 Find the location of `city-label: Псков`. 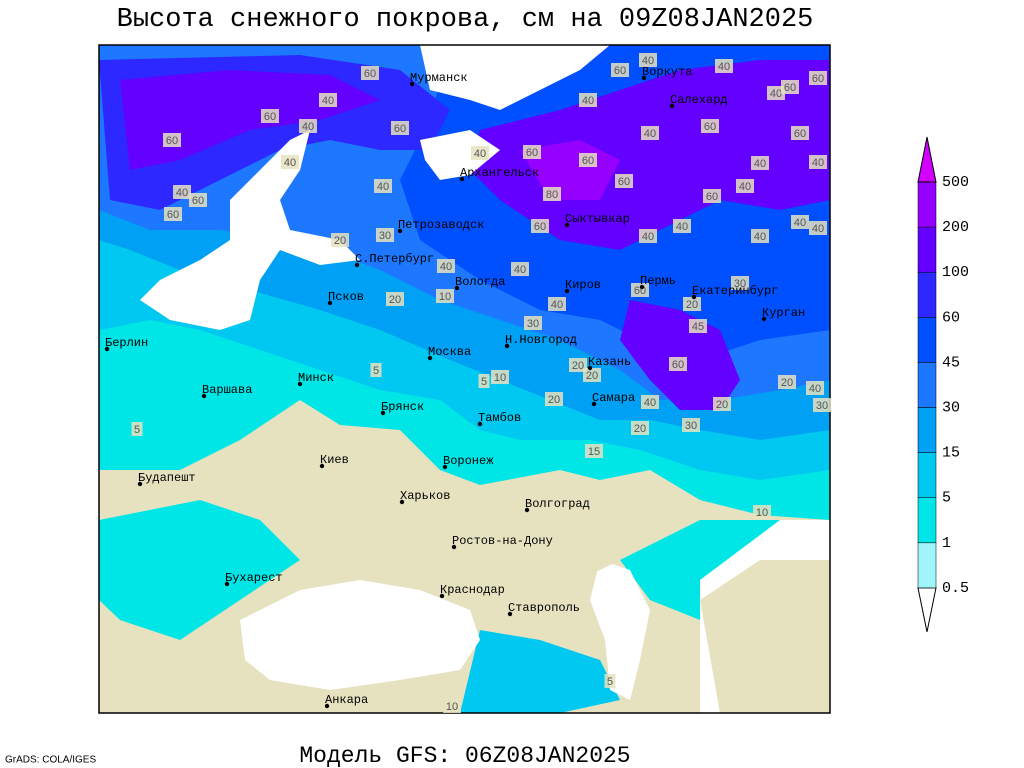

city-label: Псков is located at coordinates (346, 297).